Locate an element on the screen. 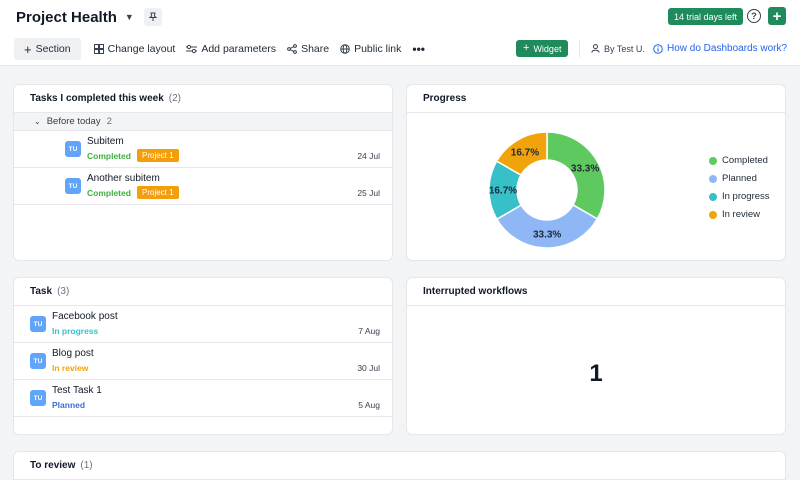 The height and width of the screenshot is (480, 800). page-title: Project Health is located at coordinates (66, 17).